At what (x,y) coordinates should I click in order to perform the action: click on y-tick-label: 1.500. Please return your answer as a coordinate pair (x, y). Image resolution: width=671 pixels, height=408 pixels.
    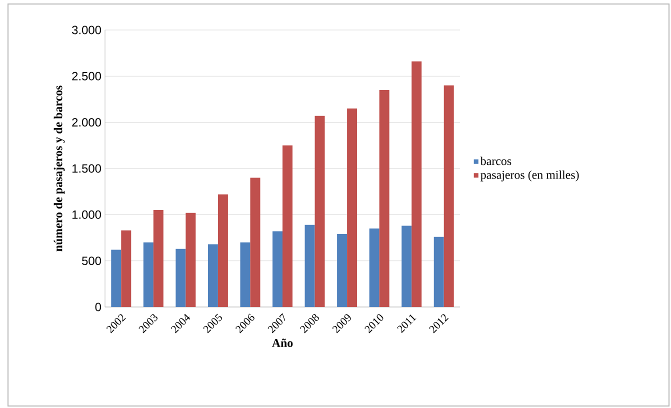
    Looking at the image, I should click on (87, 168).